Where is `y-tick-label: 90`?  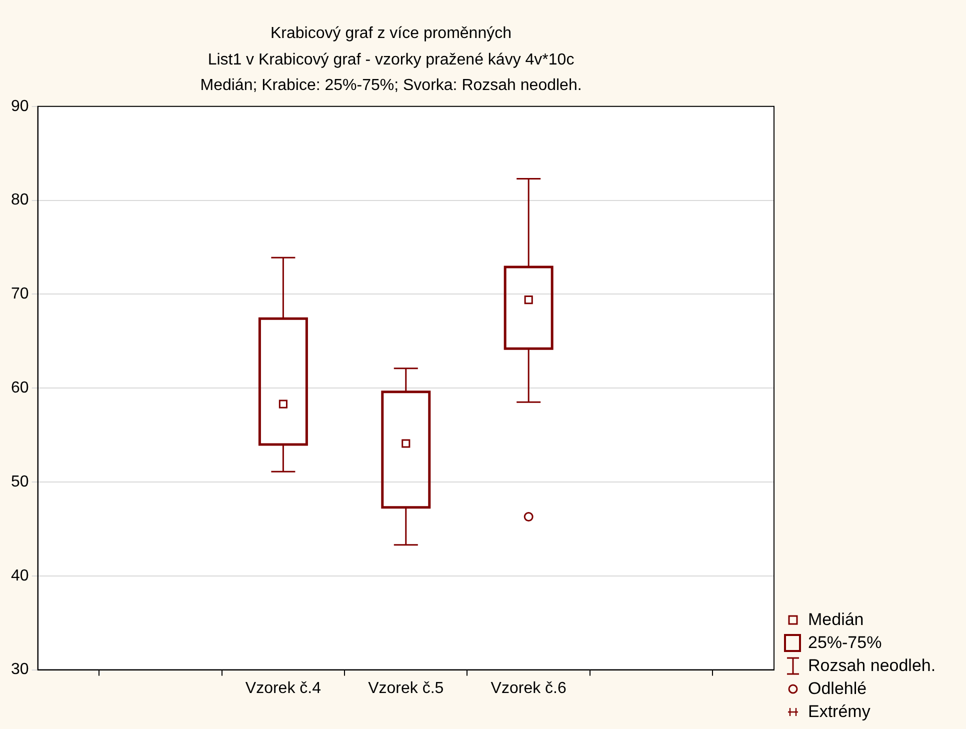
y-tick-label: 90 is located at coordinates (20, 106).